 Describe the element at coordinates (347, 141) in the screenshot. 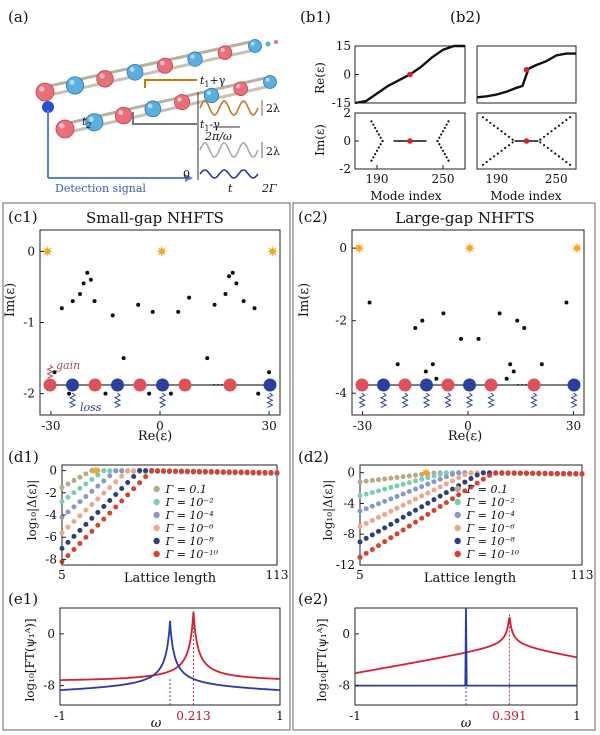

I see `b1im-ytick-label: 0` at that location.